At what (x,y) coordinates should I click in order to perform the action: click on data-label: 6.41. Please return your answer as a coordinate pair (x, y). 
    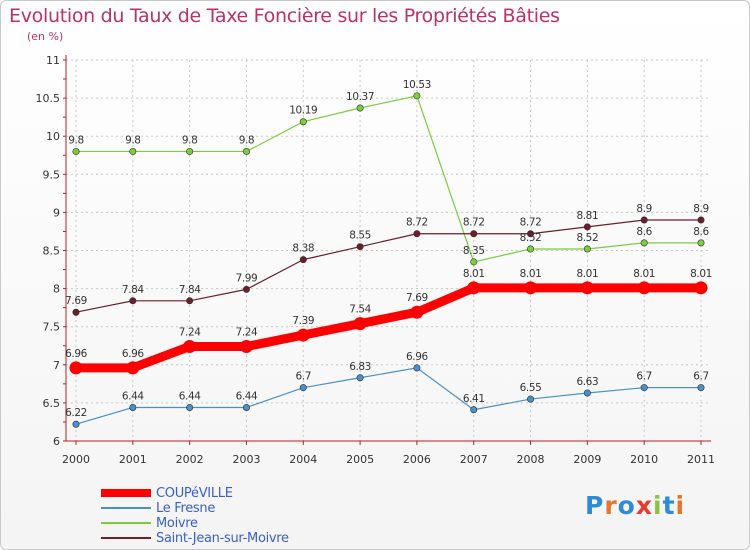
    Looking at the image, I should click on (474, 399).